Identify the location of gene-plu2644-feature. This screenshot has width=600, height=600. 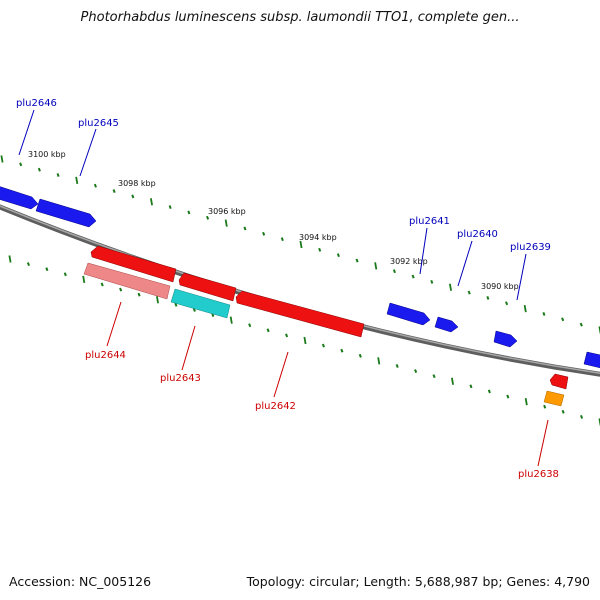
(127, 281).